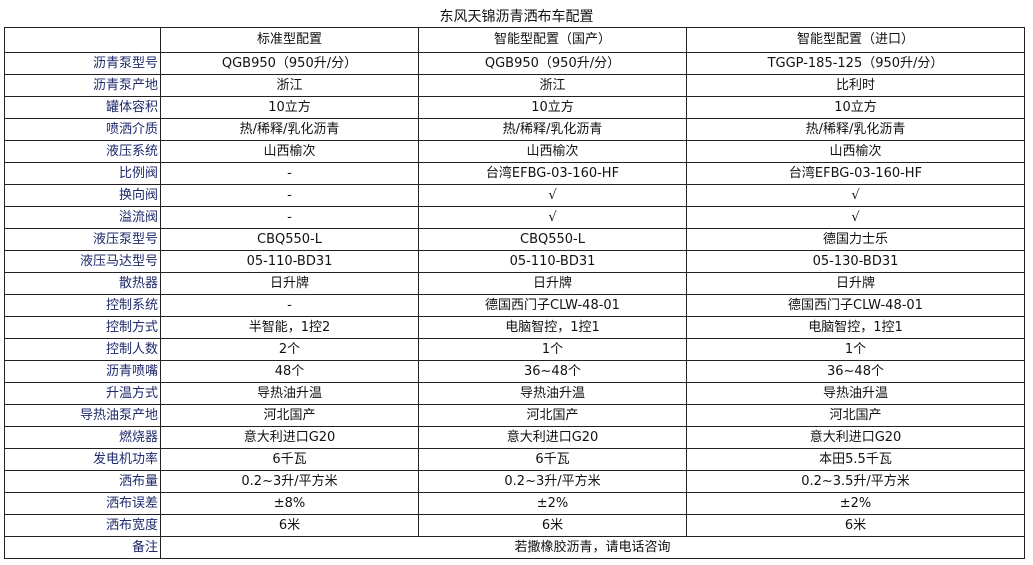 The image size is (1033, 565). I want to click on row-value: TGGP-185-125（950升/分）, so click(855, 63).